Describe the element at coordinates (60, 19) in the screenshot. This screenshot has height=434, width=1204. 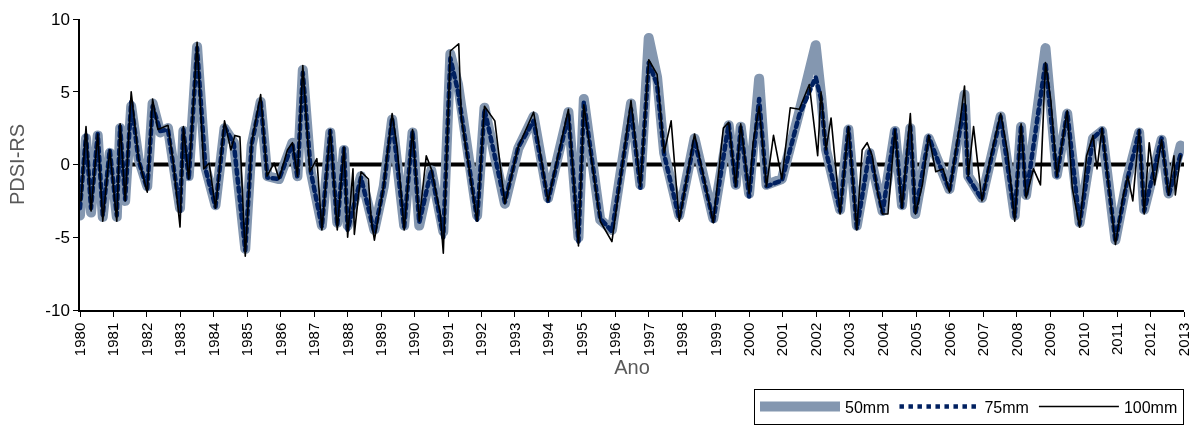
I see `y-tick-label: 10` at that location.